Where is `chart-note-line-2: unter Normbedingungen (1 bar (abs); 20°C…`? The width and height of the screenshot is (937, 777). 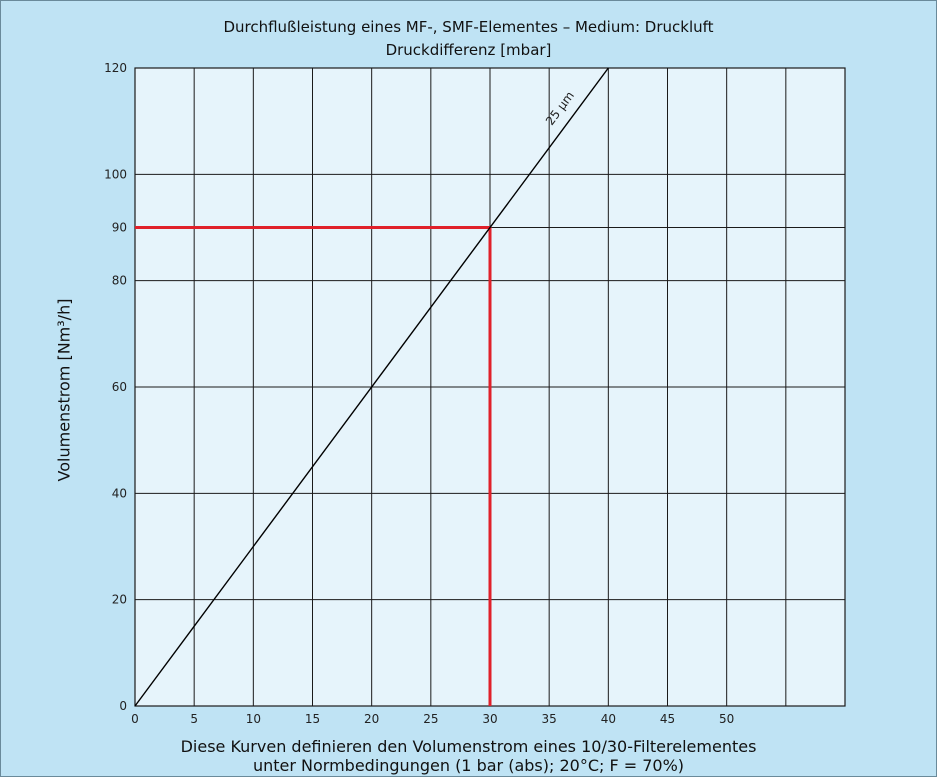
chart-note-line-2: unter Normbedingungen (1 bar (abs); 20°C… is located at coordinates (468, 765).